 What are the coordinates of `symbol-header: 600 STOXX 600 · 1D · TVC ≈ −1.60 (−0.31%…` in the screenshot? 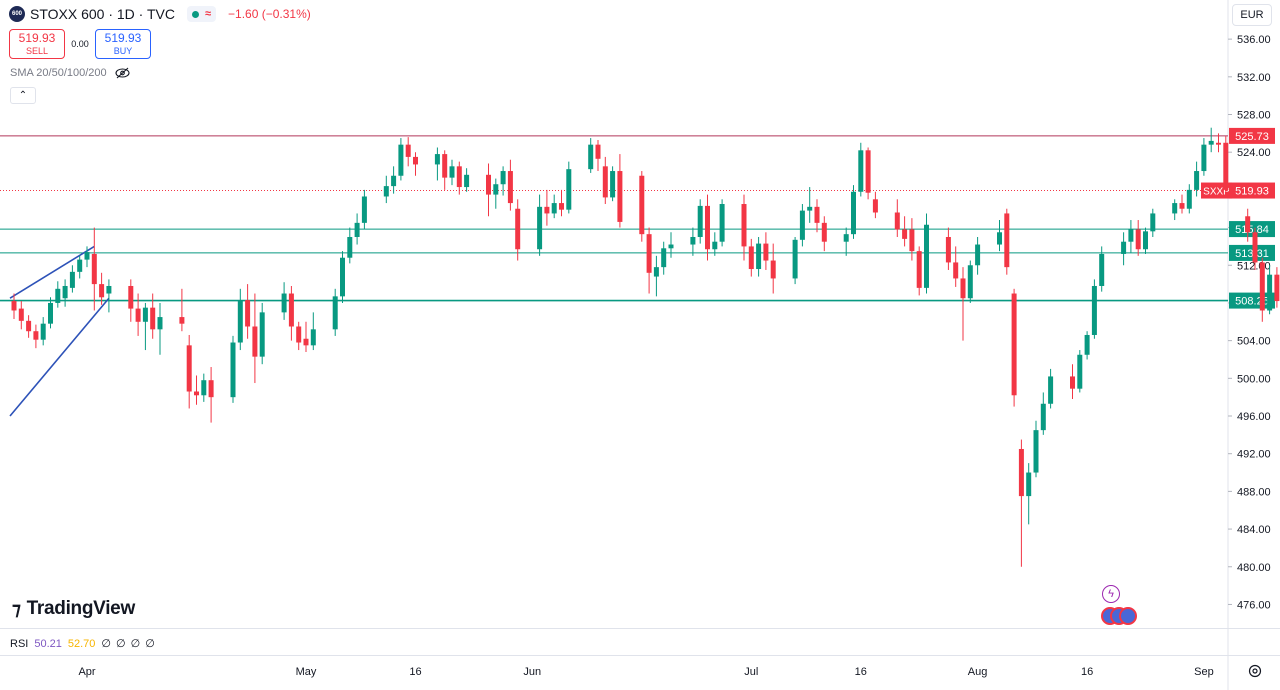 It's located at (160, 14).